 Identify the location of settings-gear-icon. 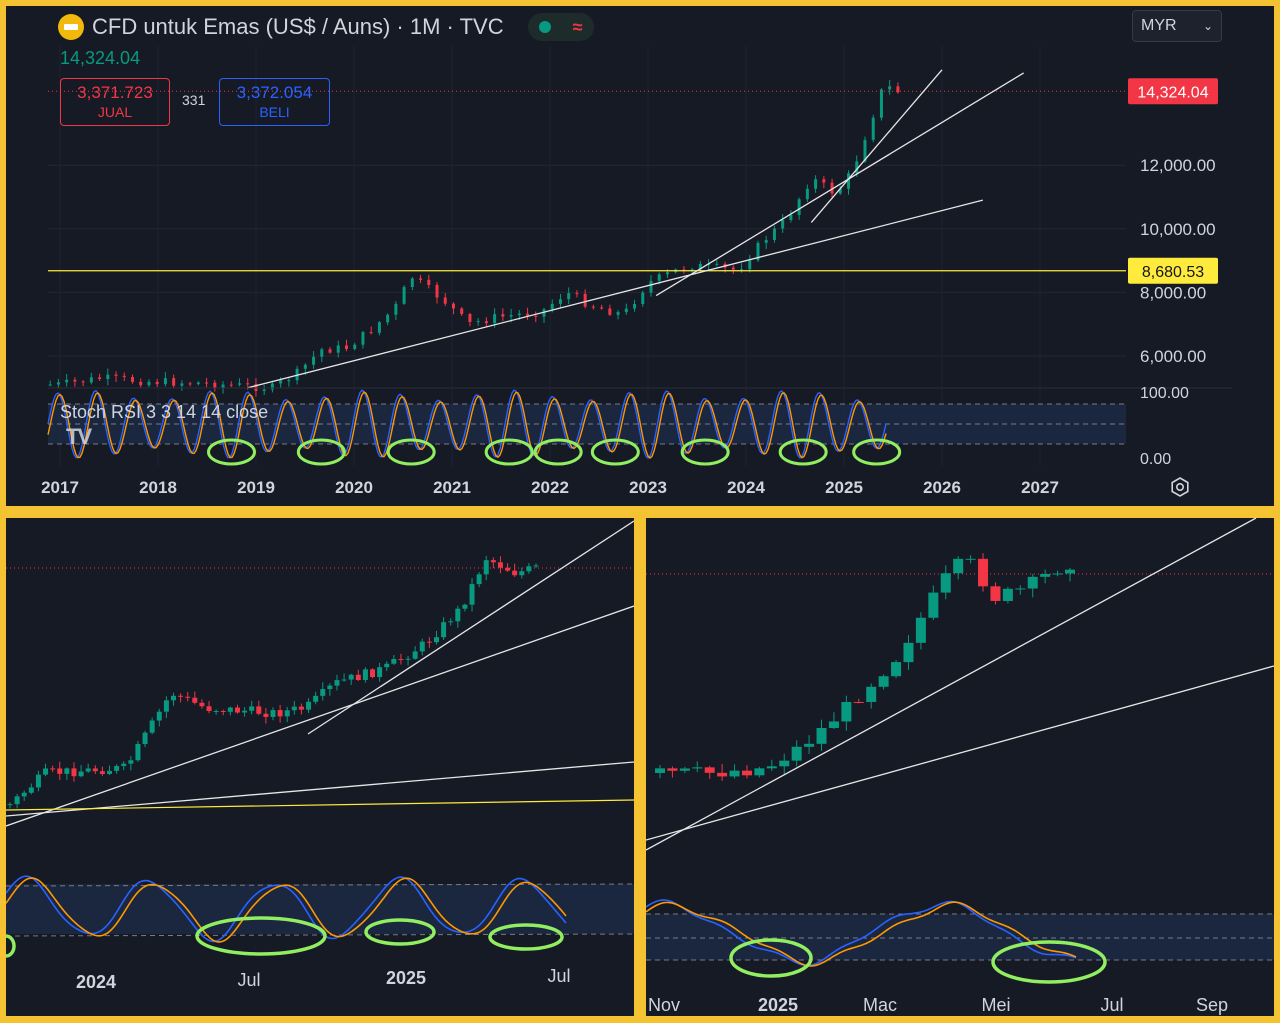
(1180, 487).